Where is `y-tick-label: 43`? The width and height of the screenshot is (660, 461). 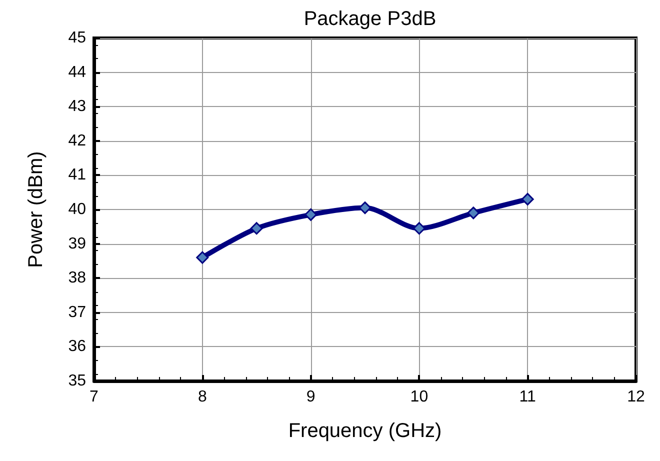
y-tick-label: 43 is located at coordinates (77, 107).